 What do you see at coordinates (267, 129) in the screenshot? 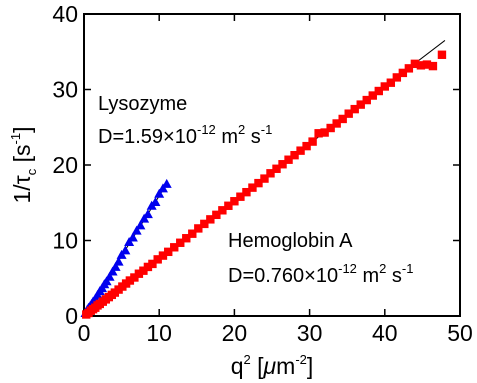
I see `lyso-d-post-exp: -1` at bounding box center [267, 129].